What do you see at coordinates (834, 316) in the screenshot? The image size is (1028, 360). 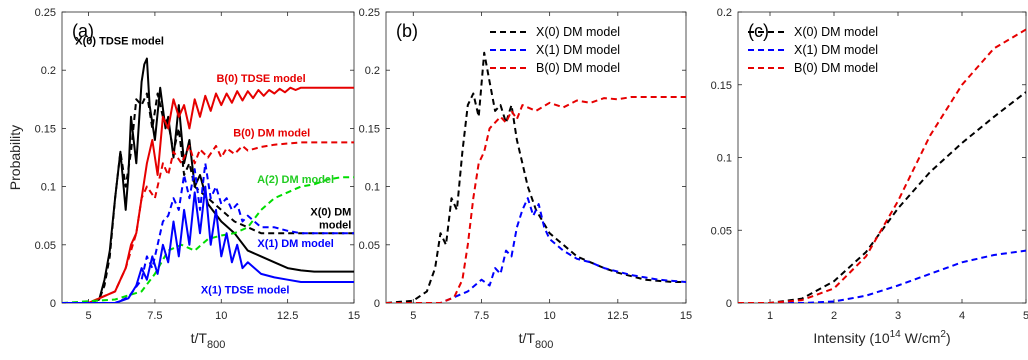 I see `x-tick-label: 2` at bounding box center [834, 316].